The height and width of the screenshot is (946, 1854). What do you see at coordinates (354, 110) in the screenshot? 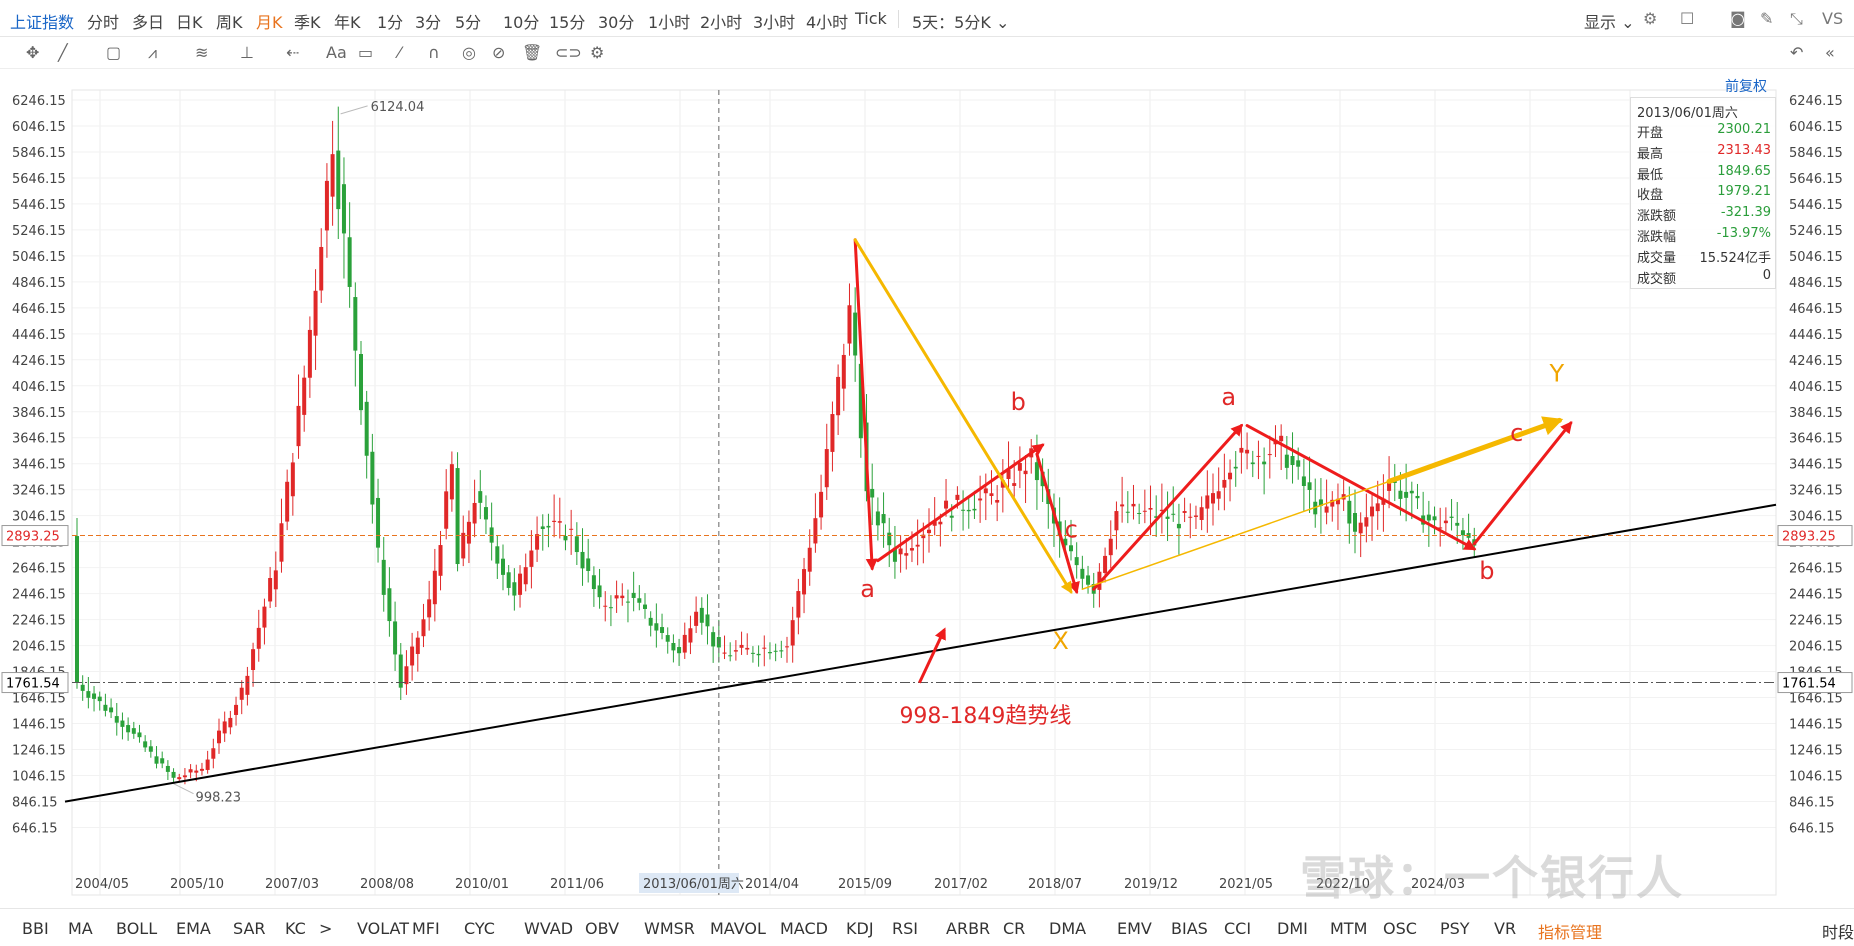
I see `high-leader` at bounding box center [354, 110].